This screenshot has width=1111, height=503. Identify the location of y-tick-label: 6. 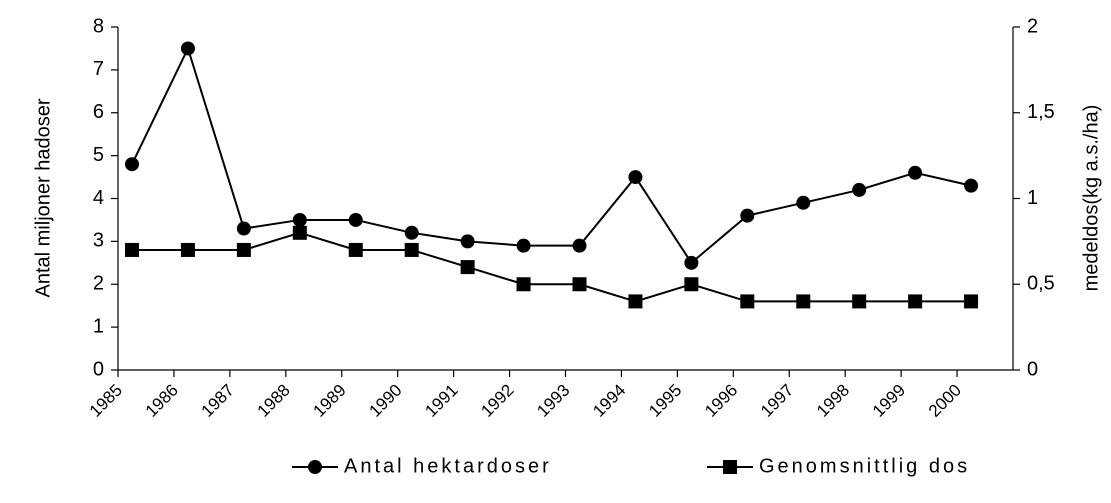
(98, 112).